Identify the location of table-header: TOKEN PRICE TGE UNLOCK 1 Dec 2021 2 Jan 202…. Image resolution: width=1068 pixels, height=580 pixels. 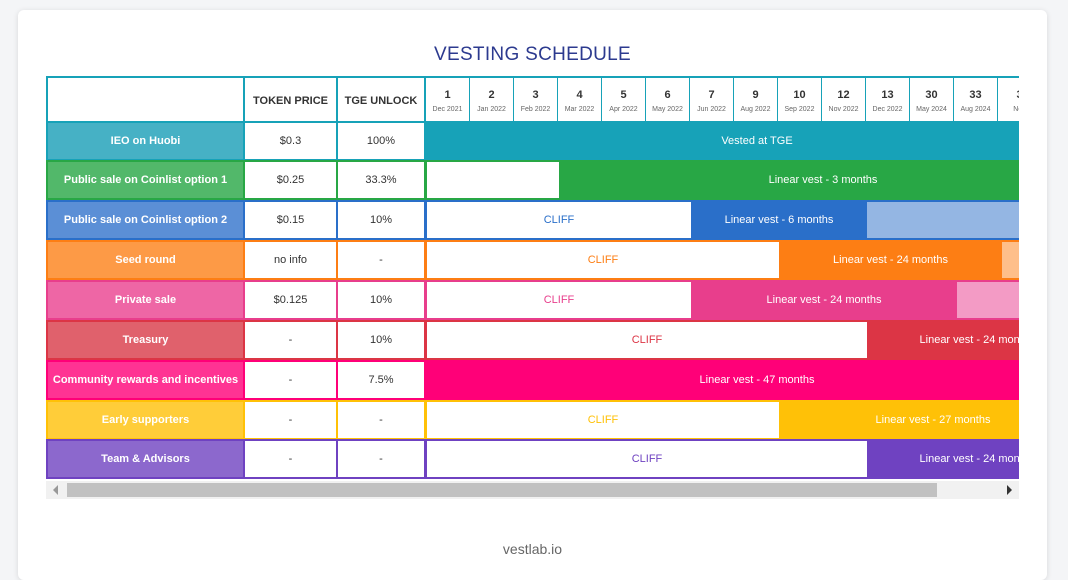
(532, 99).